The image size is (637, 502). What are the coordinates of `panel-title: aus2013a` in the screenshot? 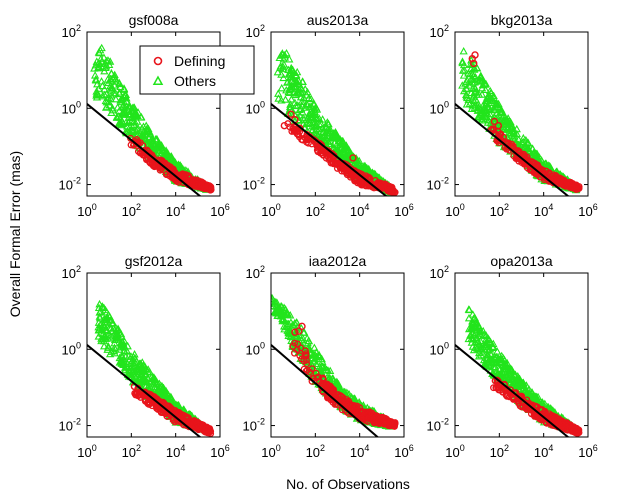 It's located at (338, 20).